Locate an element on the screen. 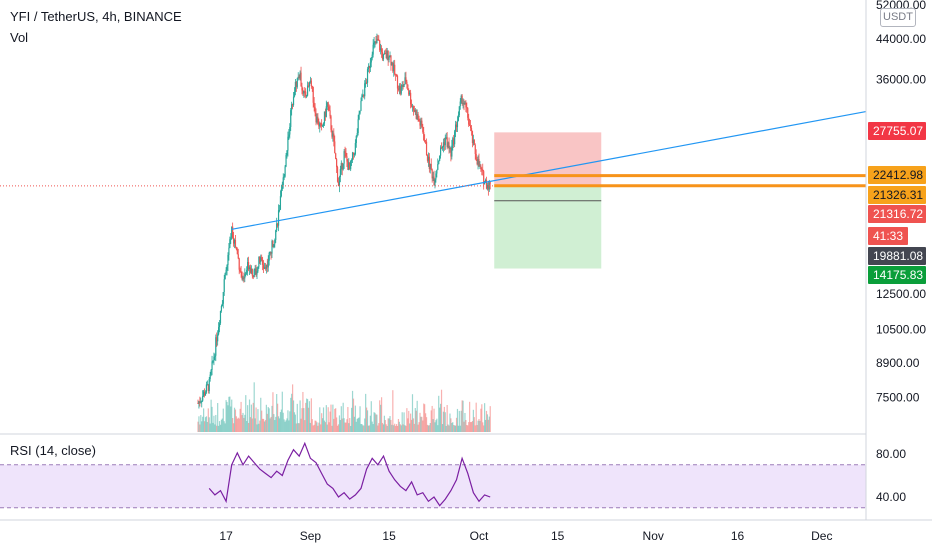  currency-button: USDT is located at coordinates (898, 17).